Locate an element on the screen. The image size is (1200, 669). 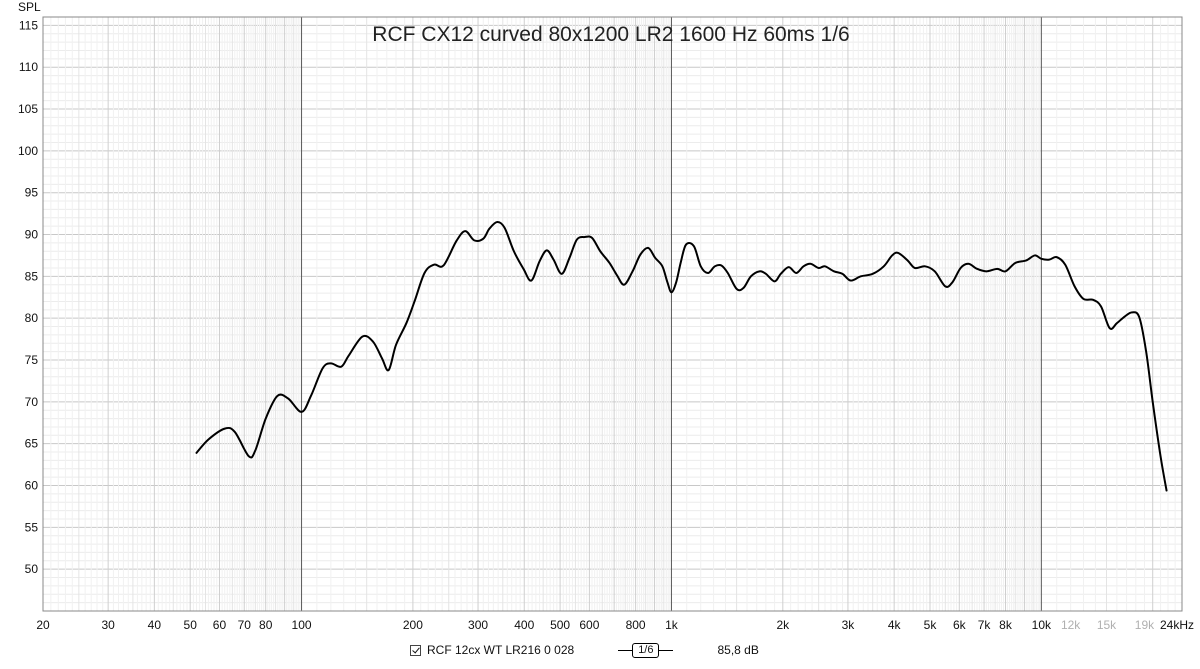
x-tick-label: 40 is located at coordinates (155, 625).